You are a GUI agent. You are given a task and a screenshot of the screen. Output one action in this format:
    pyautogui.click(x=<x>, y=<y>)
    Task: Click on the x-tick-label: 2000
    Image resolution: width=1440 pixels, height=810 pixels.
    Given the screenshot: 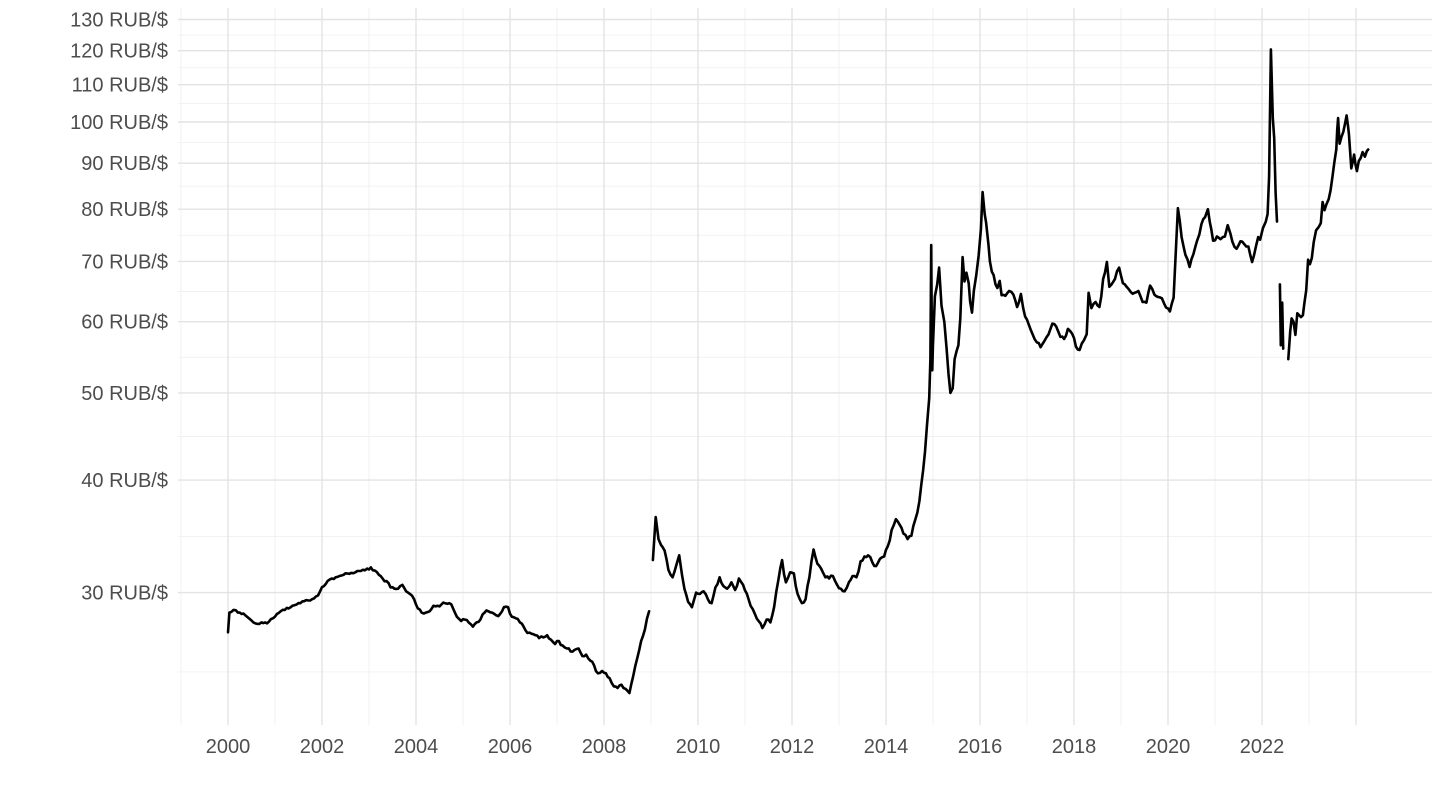 What is the action you would take?
    pyautogui.click(x=228, y=747)
    